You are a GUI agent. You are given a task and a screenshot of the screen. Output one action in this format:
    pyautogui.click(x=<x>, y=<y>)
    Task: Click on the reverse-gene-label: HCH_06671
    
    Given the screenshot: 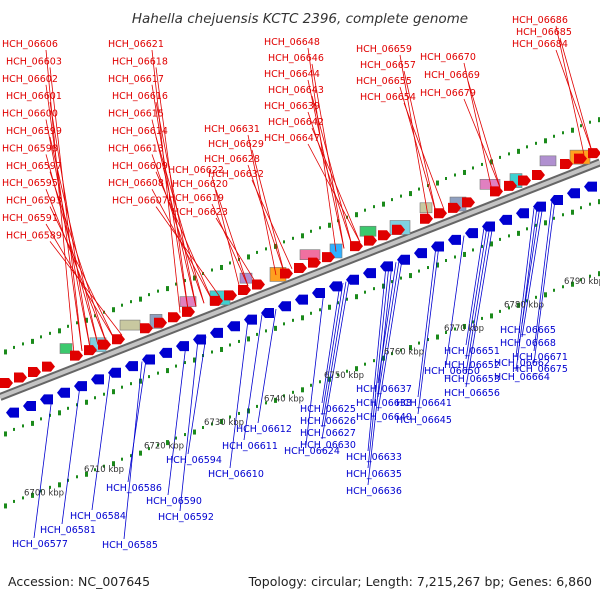 What is the action you would take?
    pyautogui.click(x=540, y=357)
    